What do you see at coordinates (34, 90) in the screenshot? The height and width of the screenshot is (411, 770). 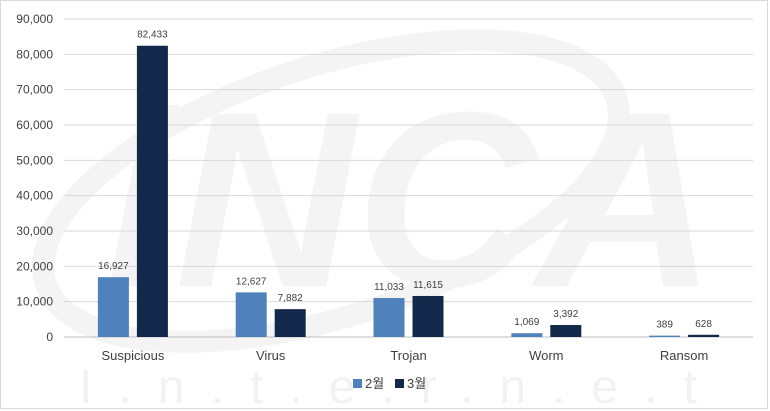 I see `y-tick-label: 70,000` at bounding box center [34, 90].